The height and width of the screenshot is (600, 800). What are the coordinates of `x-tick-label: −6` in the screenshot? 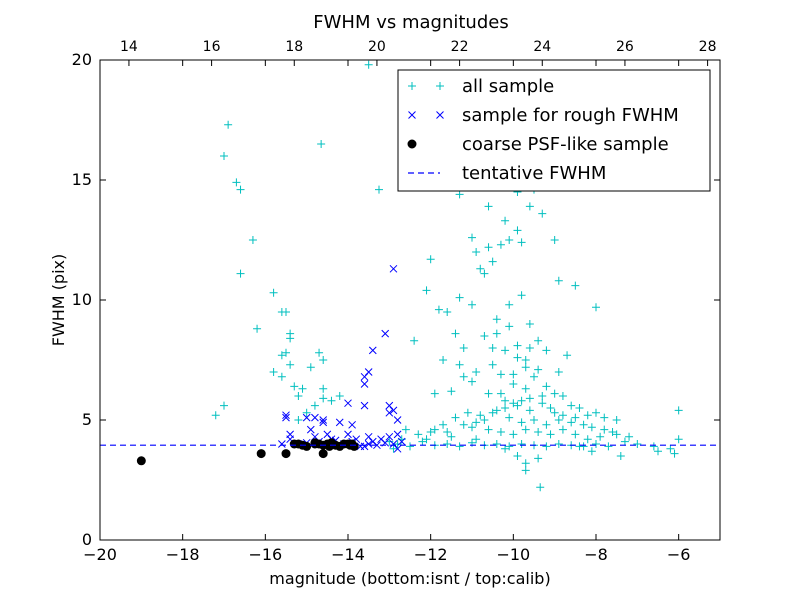 It's located at (679, 554).